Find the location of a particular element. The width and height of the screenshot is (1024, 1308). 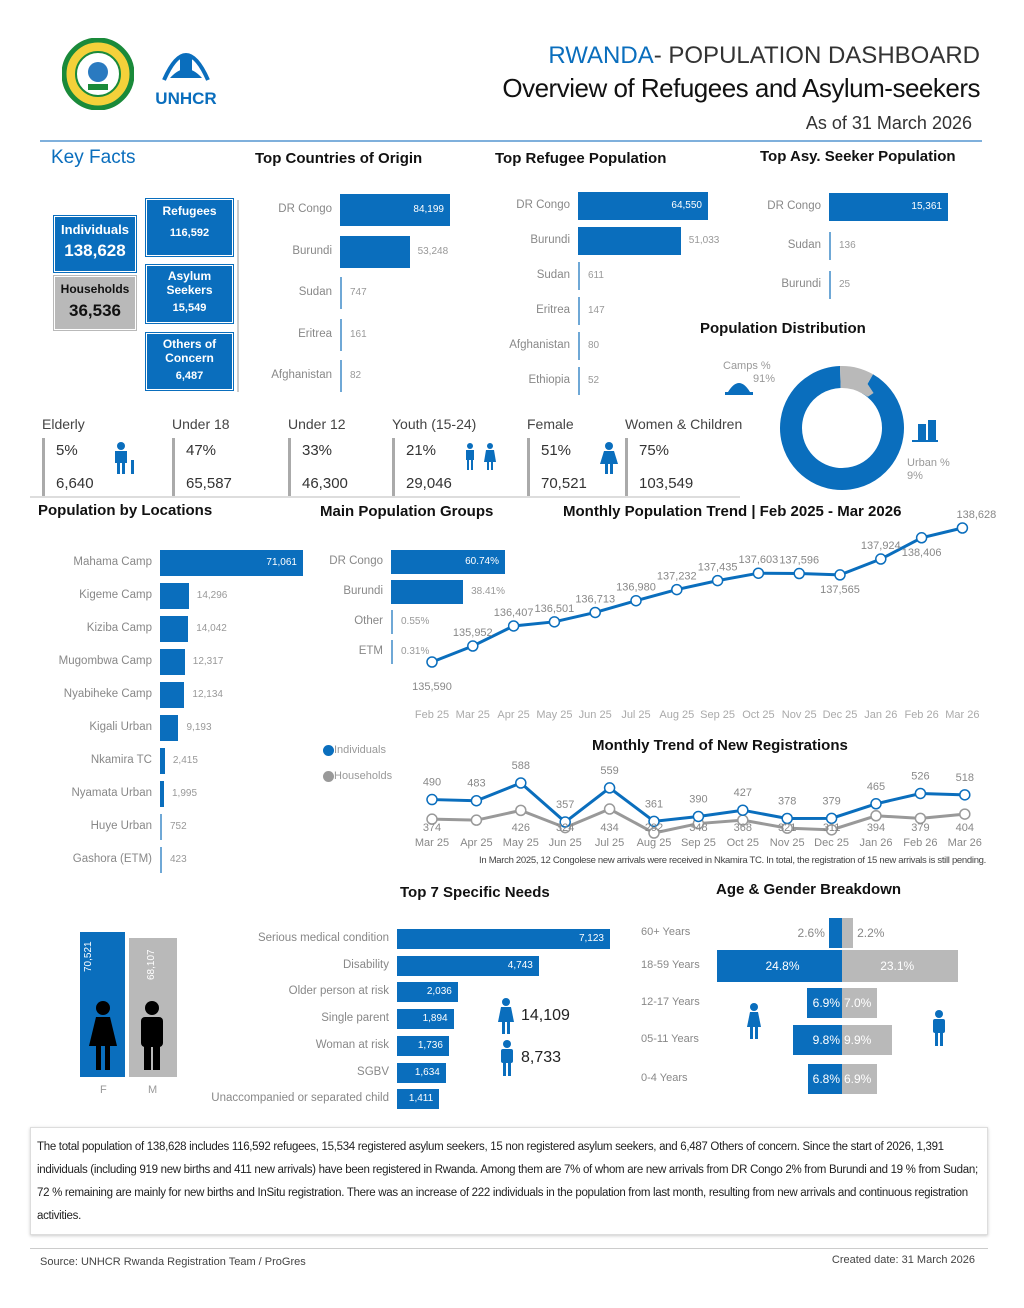

donut-slice-camps is located at coordinates (842, 428).